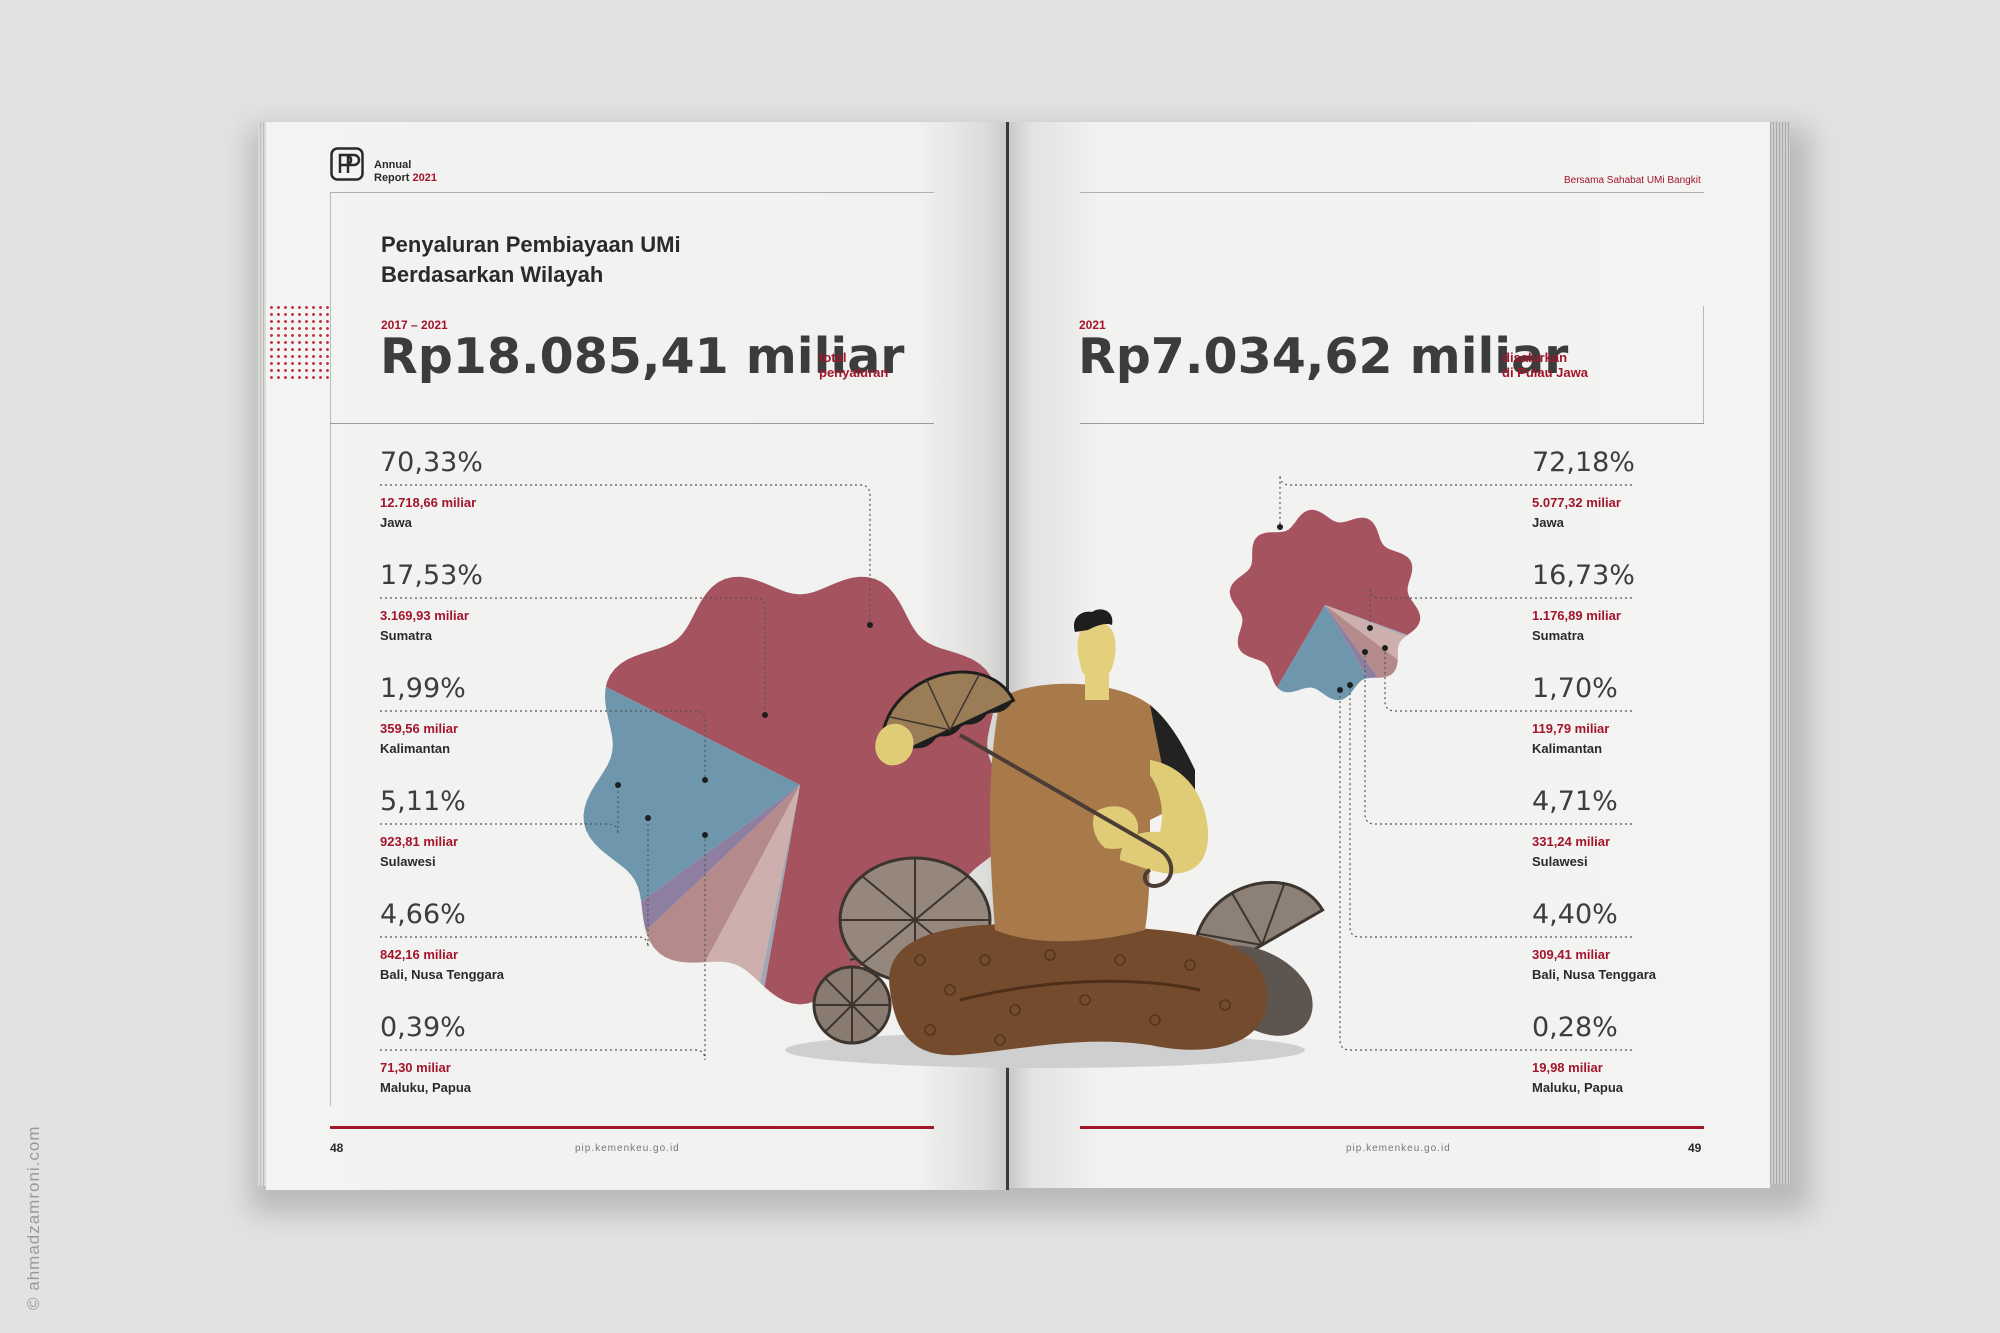 This screenshot has height=1333, width=2000. I want to click on right-total-amount: Rp7.034,62 miliar, so click(1323, 356).